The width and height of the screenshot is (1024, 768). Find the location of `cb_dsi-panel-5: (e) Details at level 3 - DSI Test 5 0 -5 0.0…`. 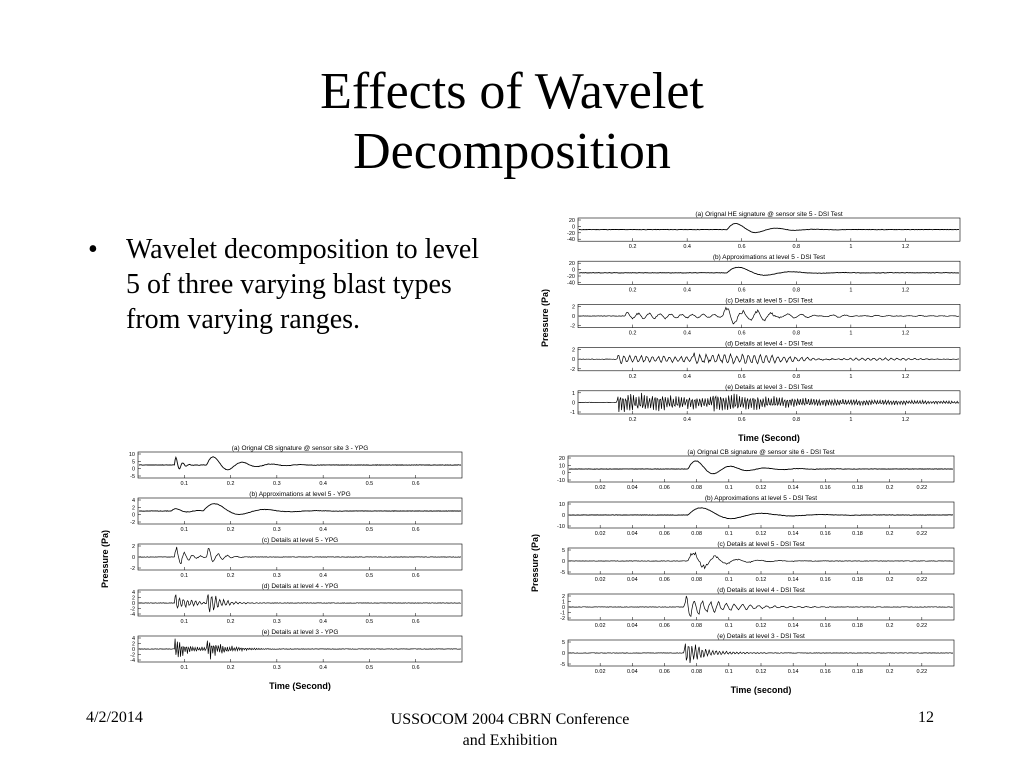

cb_dsi-panel-5: (e) Details at level 3 - DSI Test 5 0 -5 0.0… is located at coordinates (757, 654).